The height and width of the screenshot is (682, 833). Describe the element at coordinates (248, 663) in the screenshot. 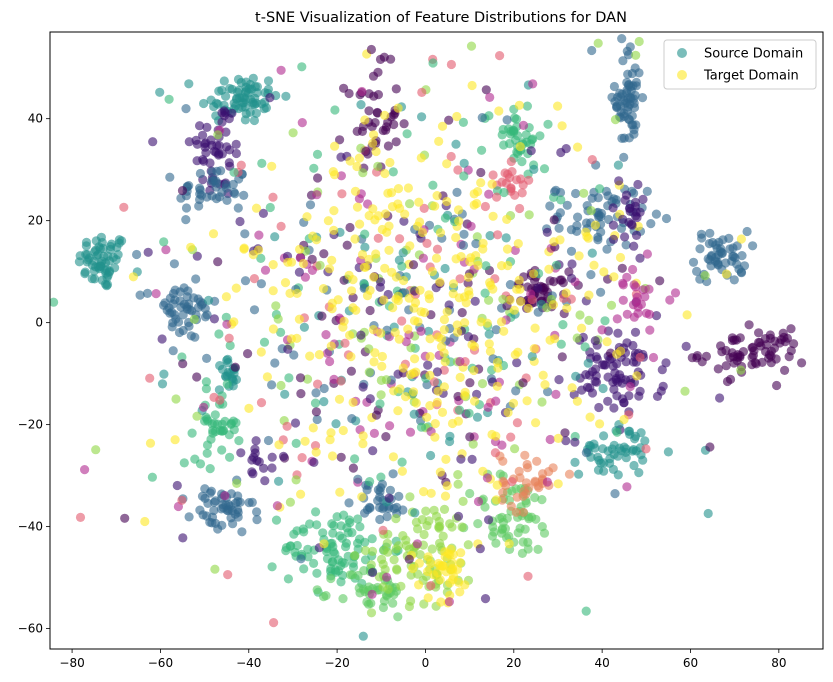

I see `x-tick-label: −40` at that location.